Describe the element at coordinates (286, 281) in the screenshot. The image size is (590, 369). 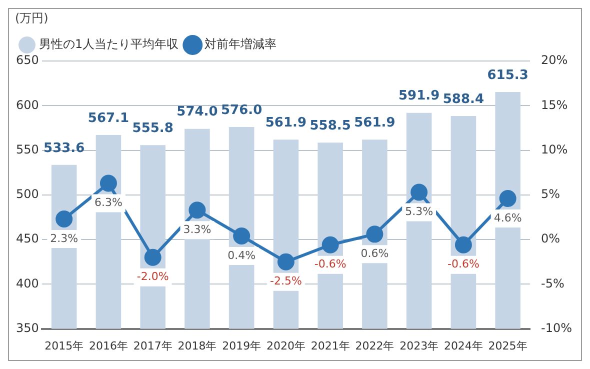
I see `data-label: -2.5%` at that location.